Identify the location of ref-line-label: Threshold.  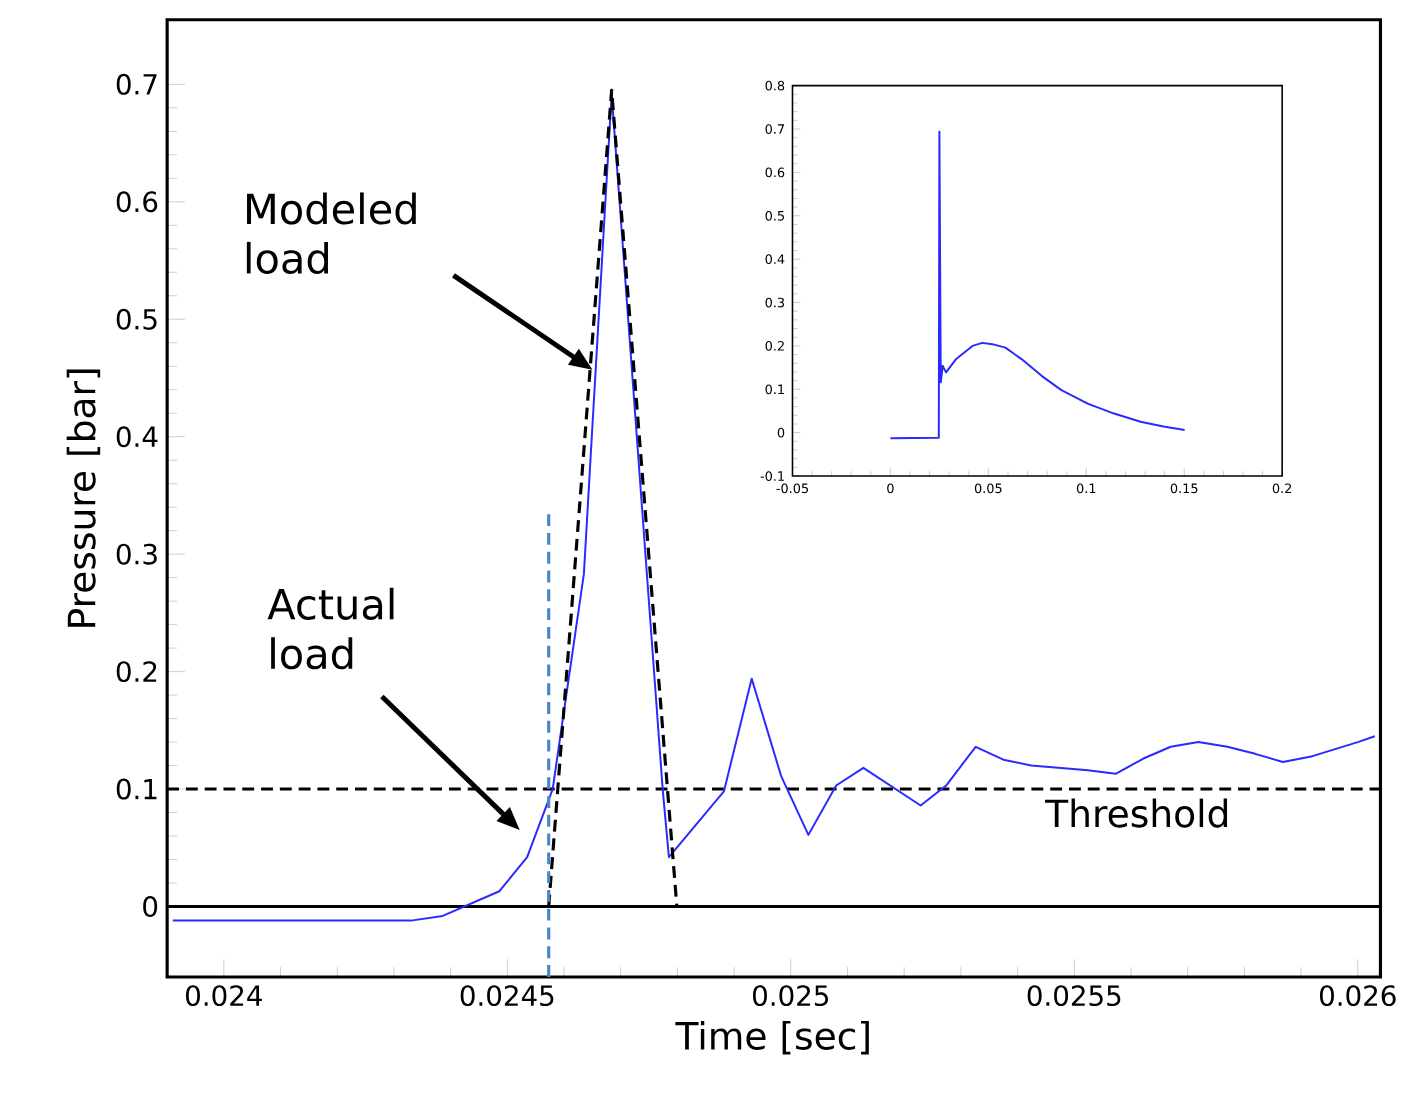
(1136, 813).